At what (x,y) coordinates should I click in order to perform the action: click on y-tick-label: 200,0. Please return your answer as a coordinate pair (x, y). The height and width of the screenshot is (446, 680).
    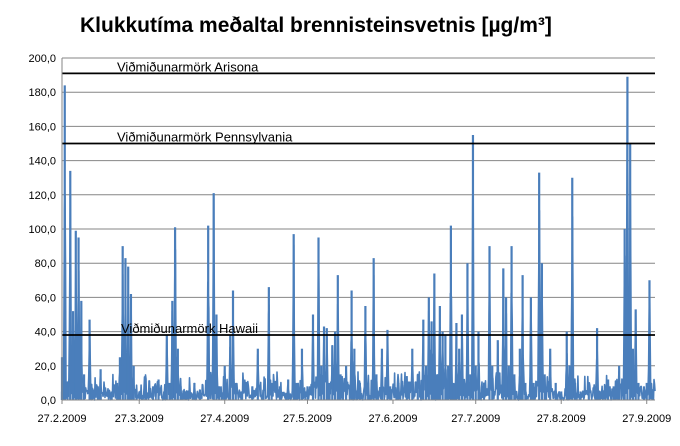
    Looking at the image, I should click on (42, 59).